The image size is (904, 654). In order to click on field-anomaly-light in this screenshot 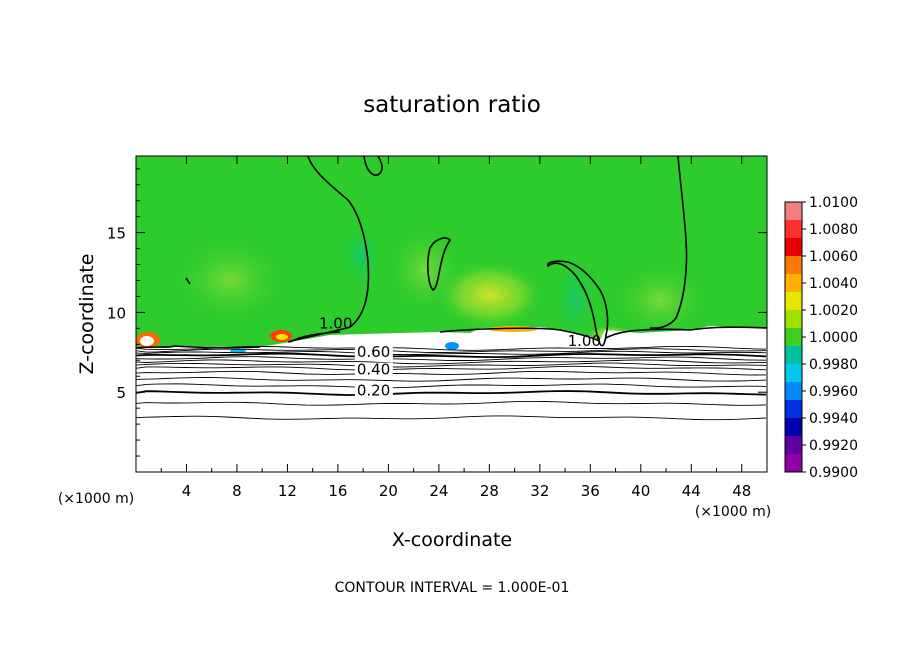, I will do `click(230, 280)`.